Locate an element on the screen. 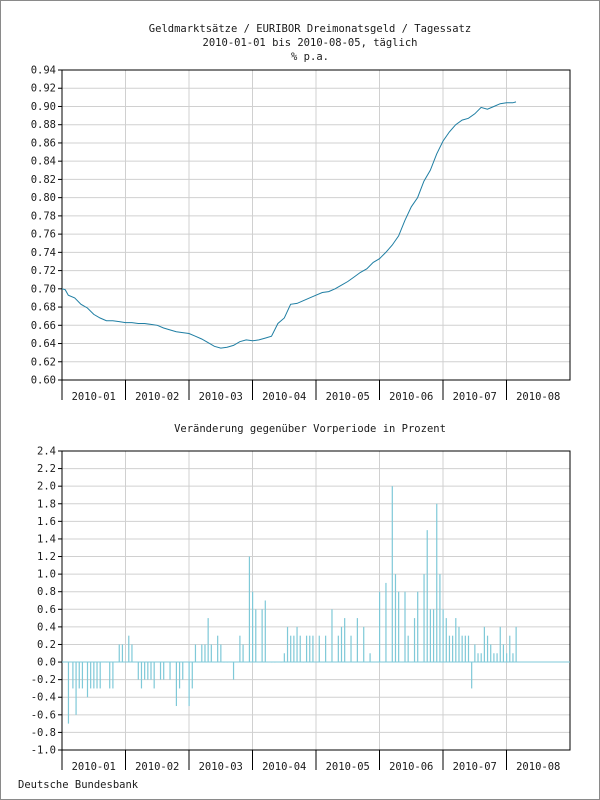 This screenshot has height=800, width=600. chart-title-line2: 2010-01-01 bis 2010-08-05, täglich is located at coordinates (310, 43).